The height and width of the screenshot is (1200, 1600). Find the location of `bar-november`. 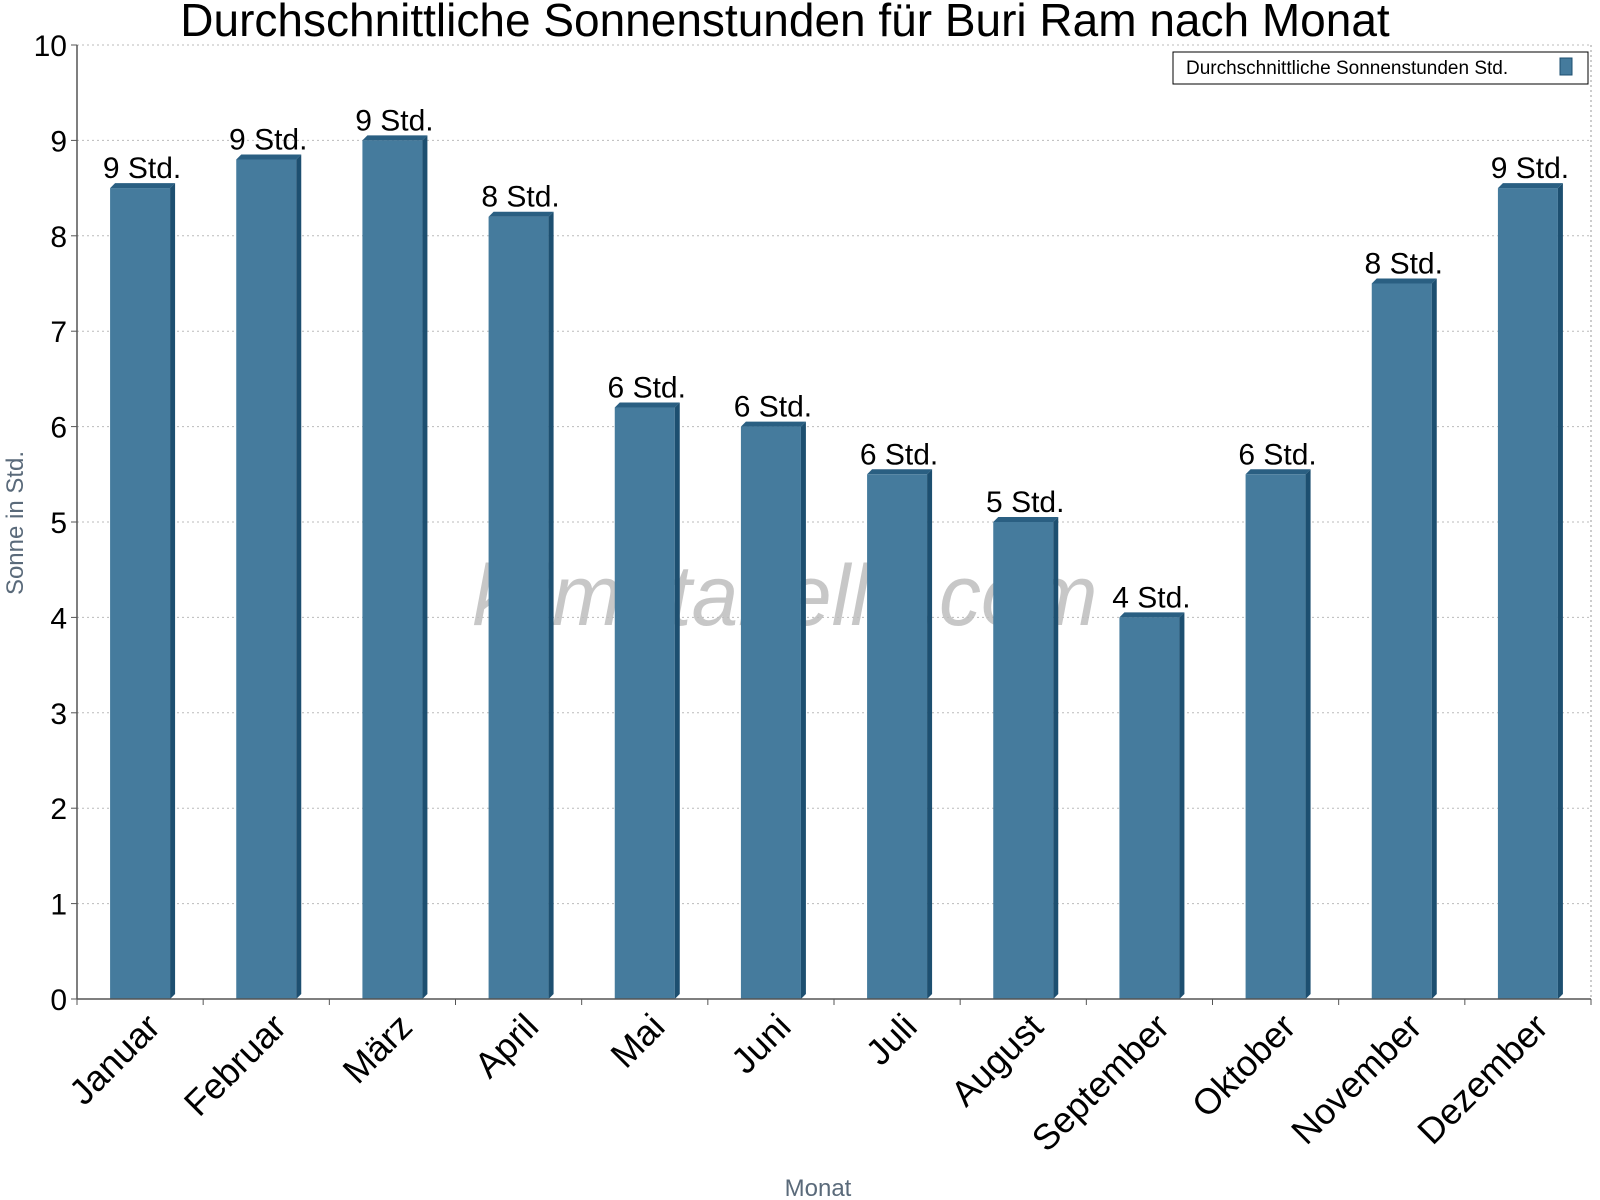

bar-november is located at coordinates (1404, 638).